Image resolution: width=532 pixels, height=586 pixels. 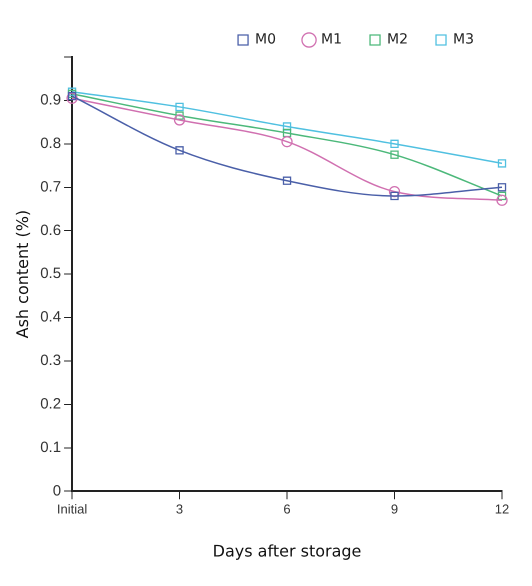 I want to click on y-tick-label: 0.7, so click(x=51, y=187).